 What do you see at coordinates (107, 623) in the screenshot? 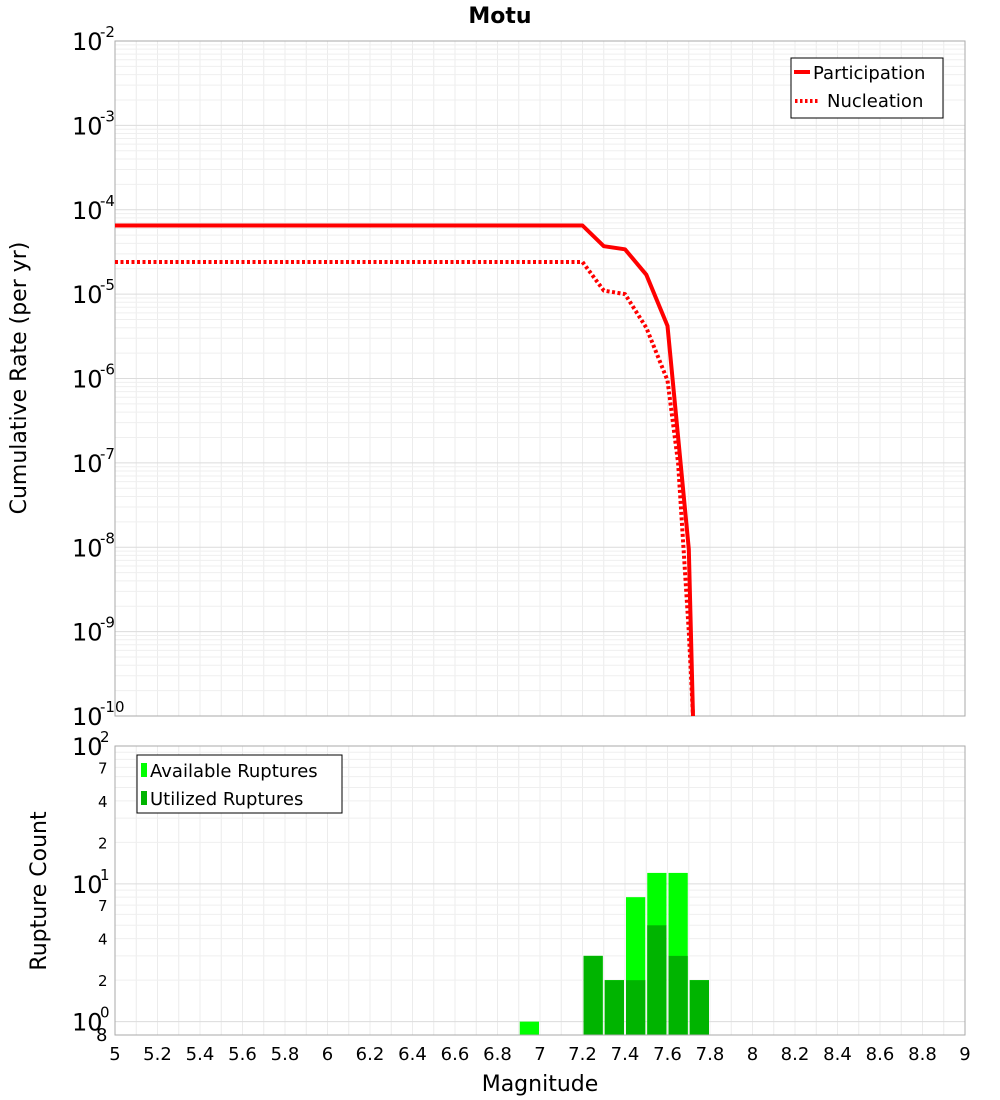
I see `top-y-tick-exponent: -9` at bounding box center [107, 623].